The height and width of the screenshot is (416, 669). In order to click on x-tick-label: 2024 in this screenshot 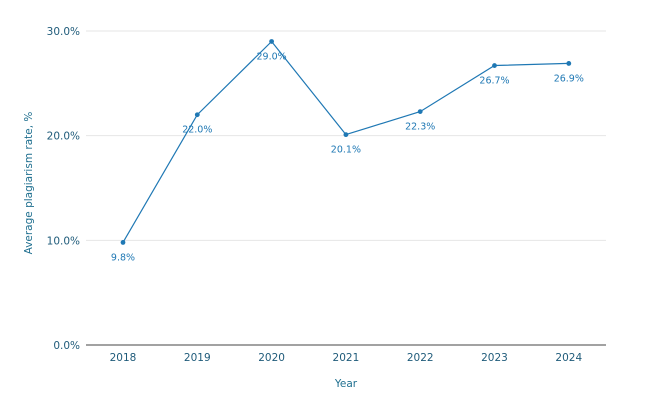, I will do `click(568, 358)`.